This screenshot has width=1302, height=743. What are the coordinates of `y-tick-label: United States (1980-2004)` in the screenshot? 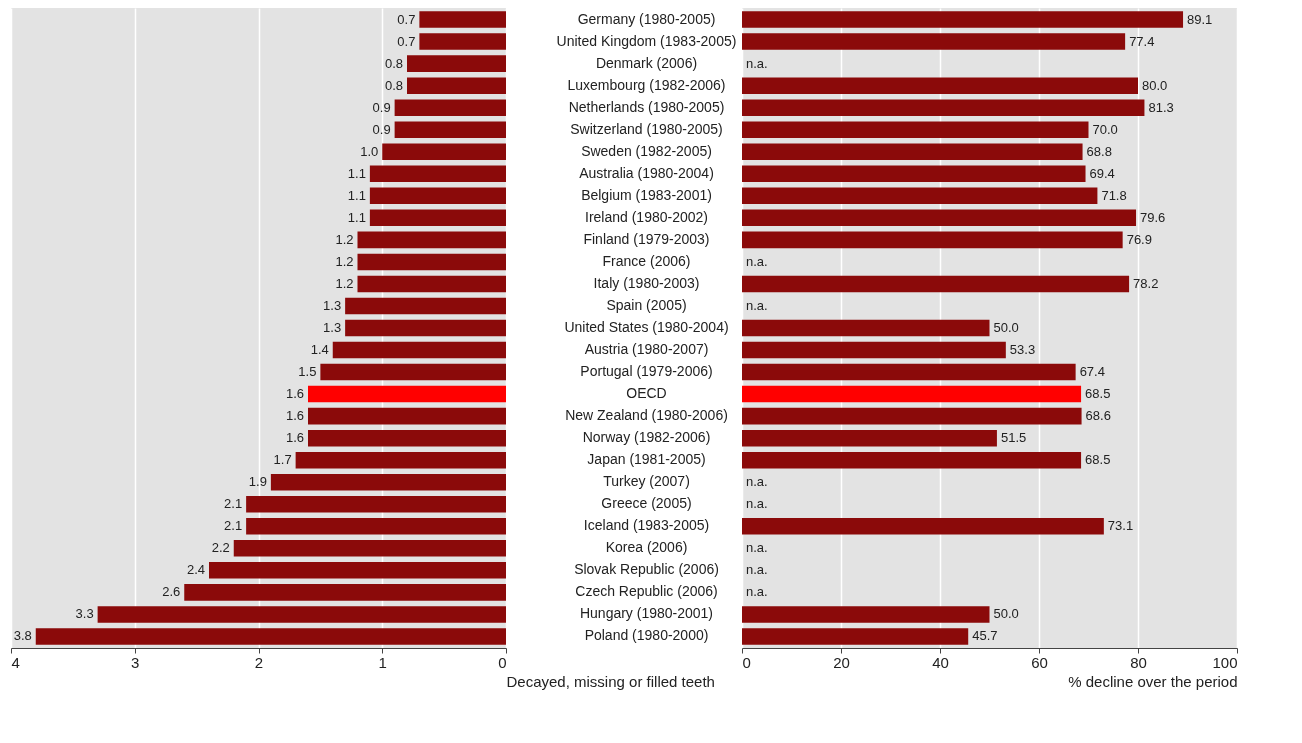 It's located at (646, 327).